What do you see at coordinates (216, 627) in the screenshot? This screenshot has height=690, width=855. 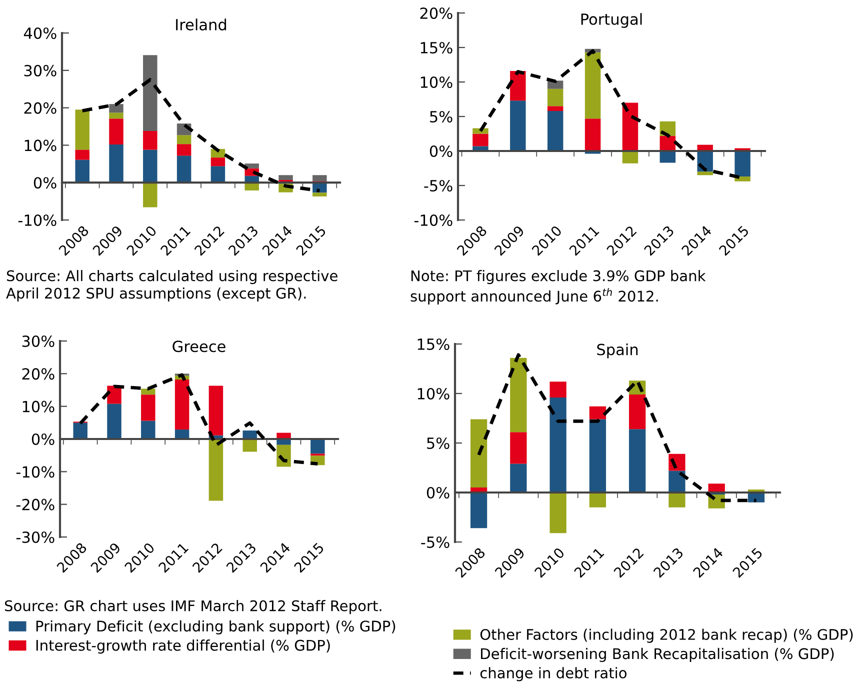 I see `legend-label: Primary Deficit (excluding bank support) (% GDP)` at bounding box center [216, 627].